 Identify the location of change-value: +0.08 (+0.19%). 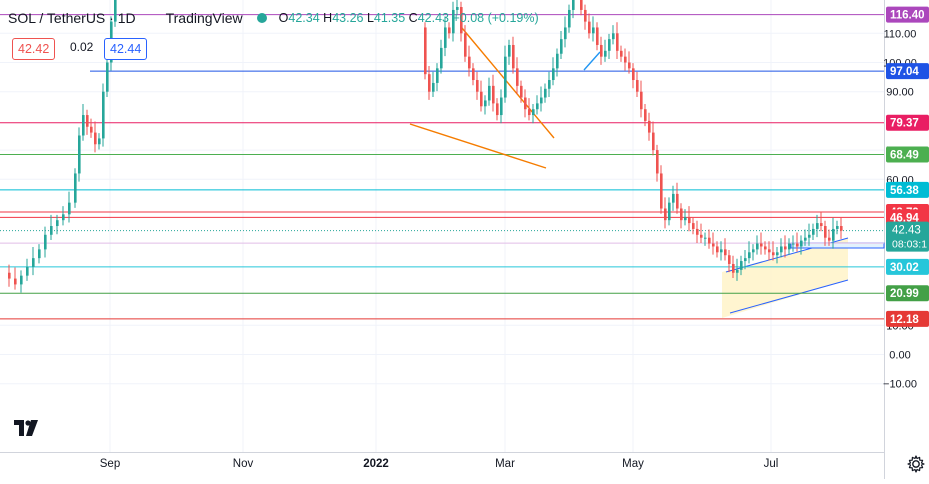
(495, 18).